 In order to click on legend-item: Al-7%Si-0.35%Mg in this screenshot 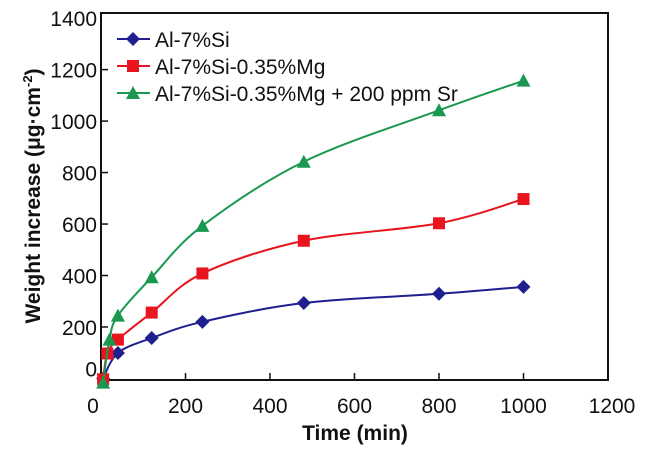, I will do `click(221, 67)`.